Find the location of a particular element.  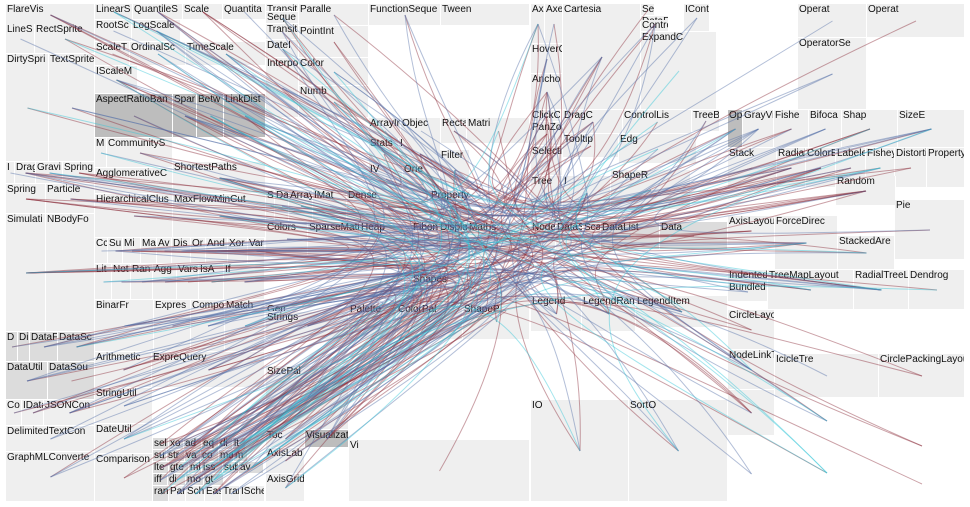

treemap-cell: eq is located at coordinates (210, 444).